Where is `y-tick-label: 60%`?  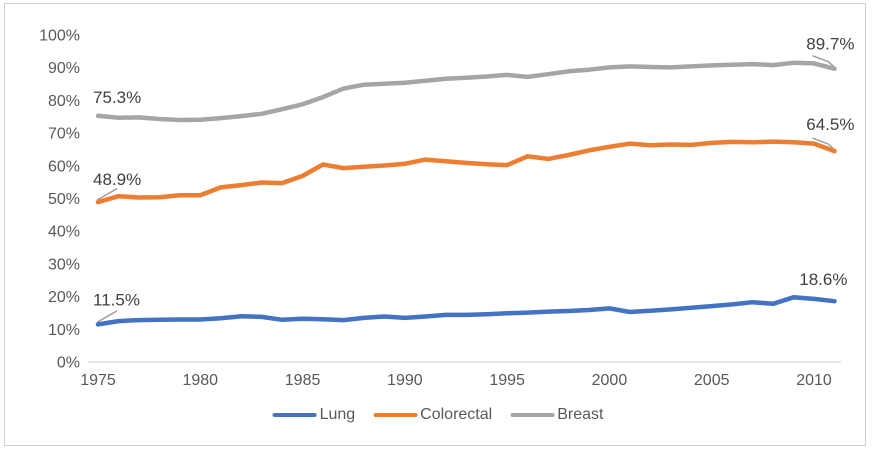 y-tick-label: 60% is located at coordinates (64, 166).